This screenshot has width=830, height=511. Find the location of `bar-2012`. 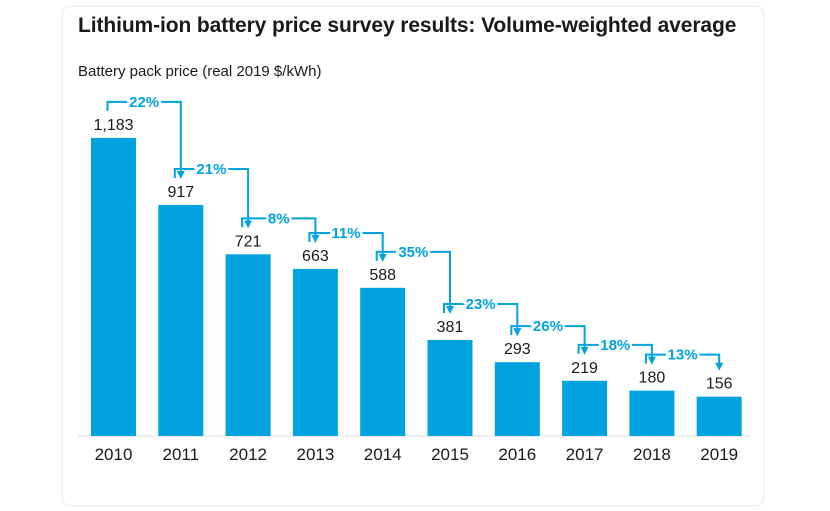

bar-2012 is located at coordinates (248, 345).